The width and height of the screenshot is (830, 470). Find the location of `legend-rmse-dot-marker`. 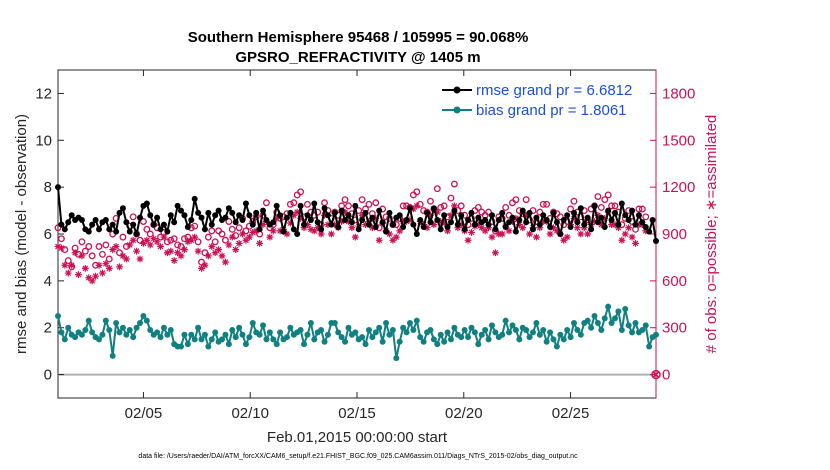

legend-rmse-dot-marker is located at coordinates (457, 90).